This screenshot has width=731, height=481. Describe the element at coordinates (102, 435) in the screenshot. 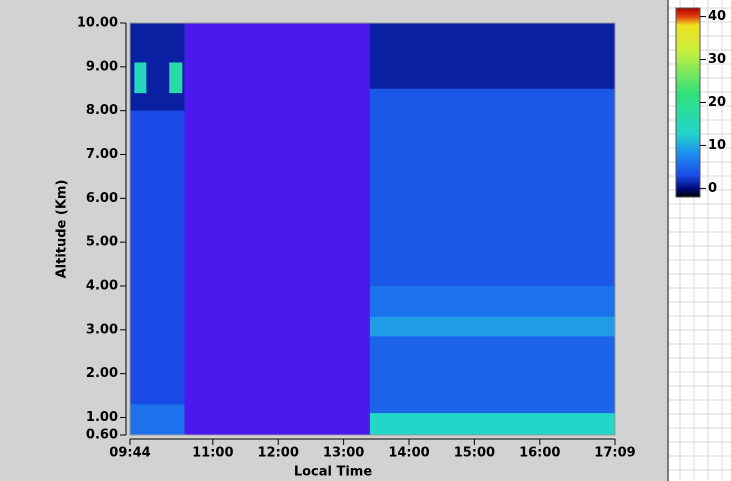

I see `y-tick-label: 0.60` at that location.